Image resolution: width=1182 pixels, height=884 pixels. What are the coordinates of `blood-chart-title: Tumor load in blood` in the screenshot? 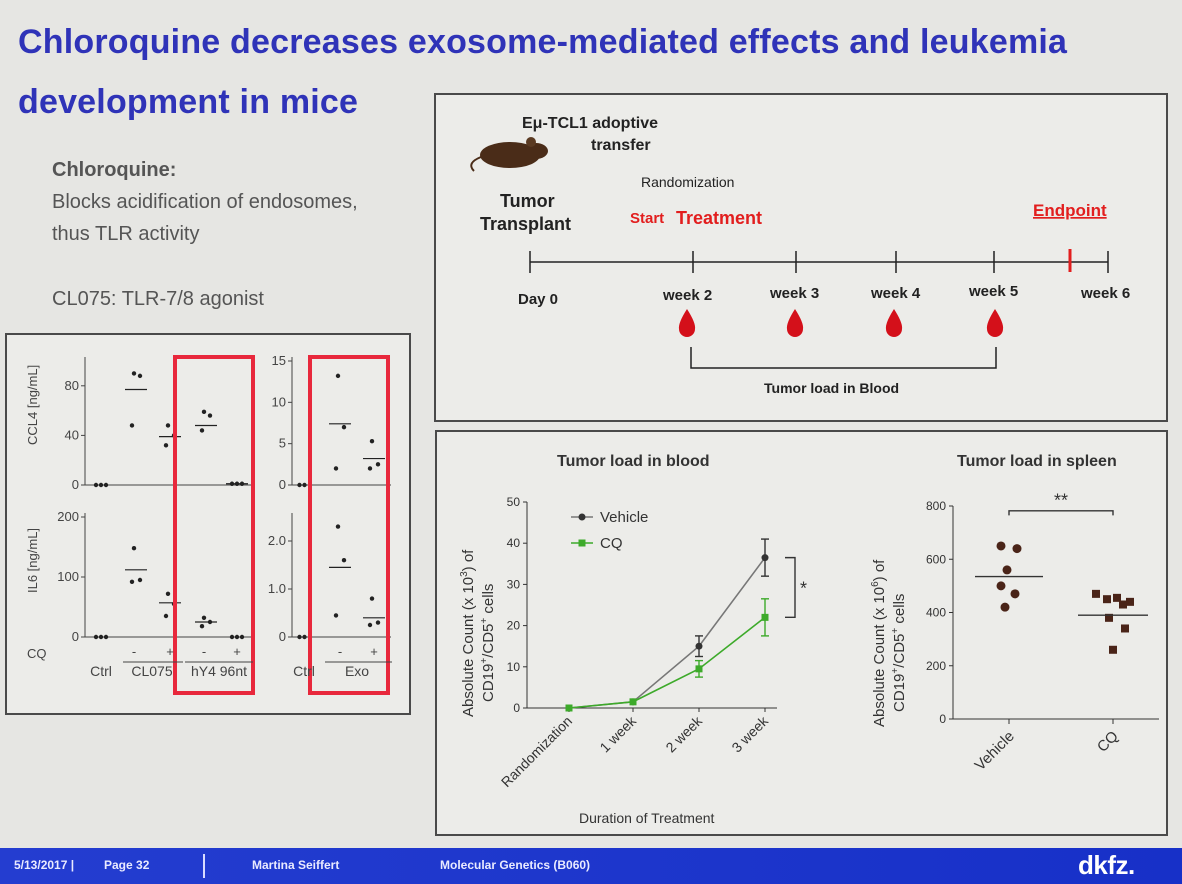 It's located at (633, 461).